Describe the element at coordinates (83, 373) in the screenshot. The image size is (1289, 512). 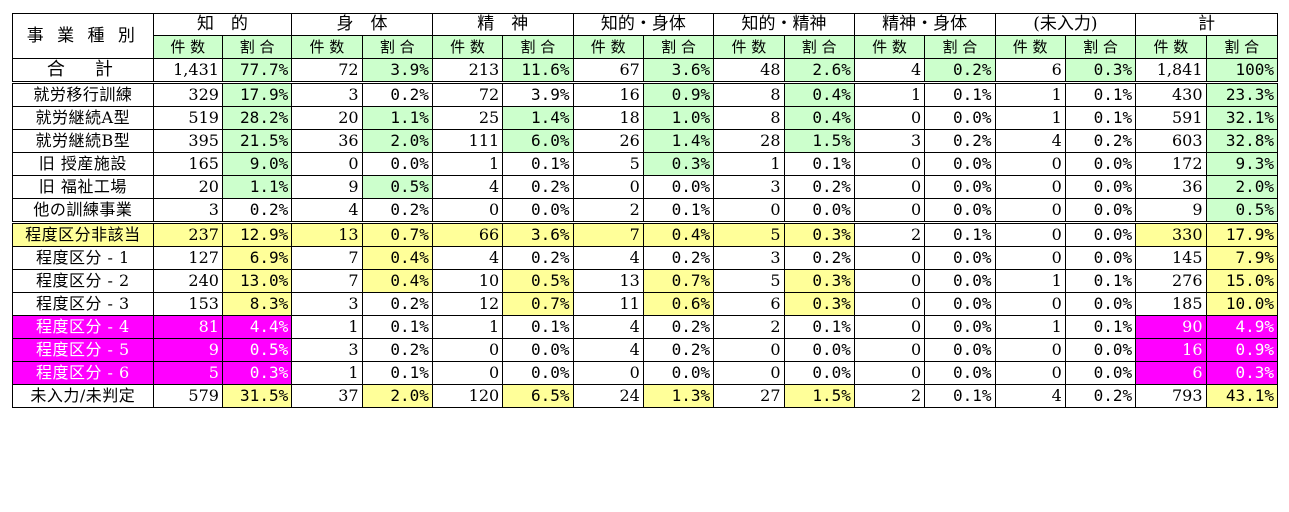
I see `row-label: 程度区分 - 6` at that location.